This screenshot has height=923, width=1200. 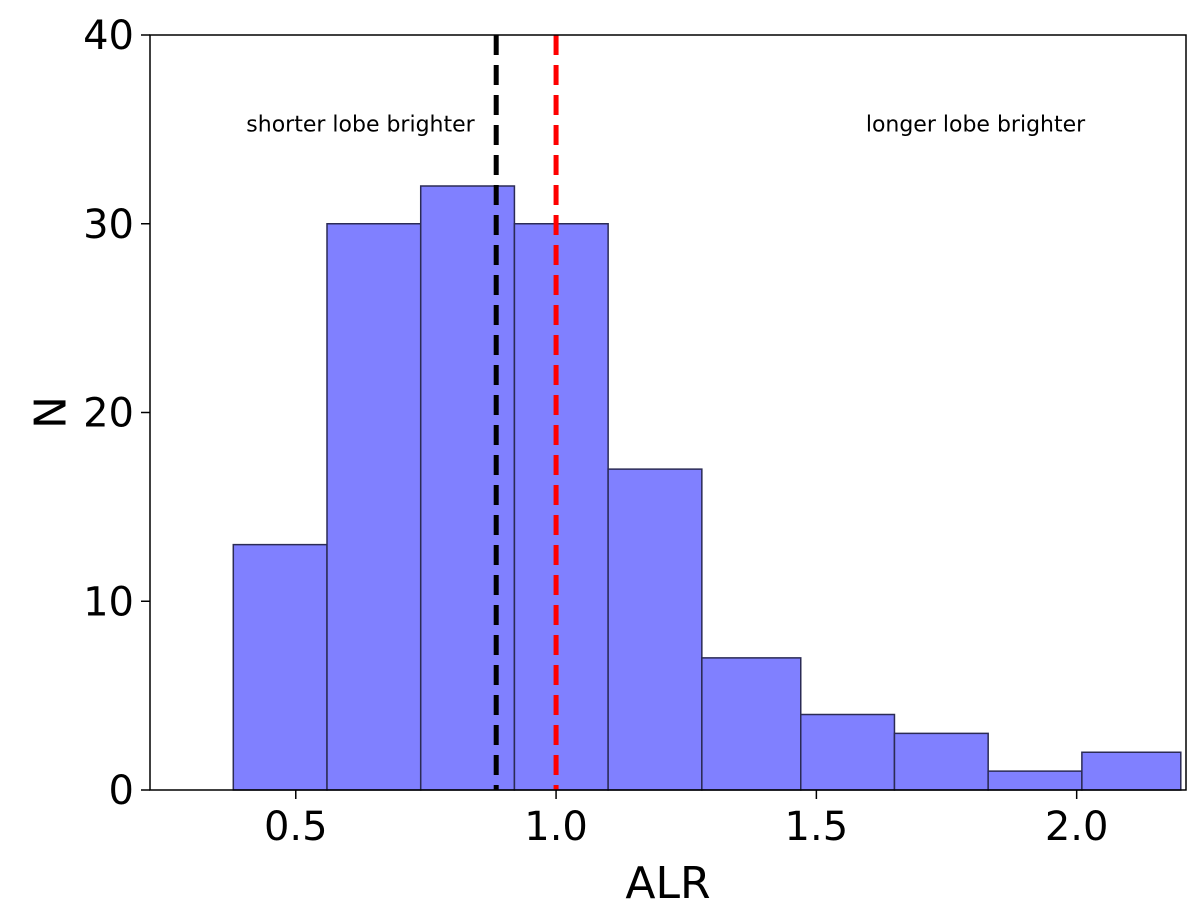 What do you see at coordinates (296, 827) in the screenshot?
I see `x-tick-label: 0.5` at bounding box center [296, 827].